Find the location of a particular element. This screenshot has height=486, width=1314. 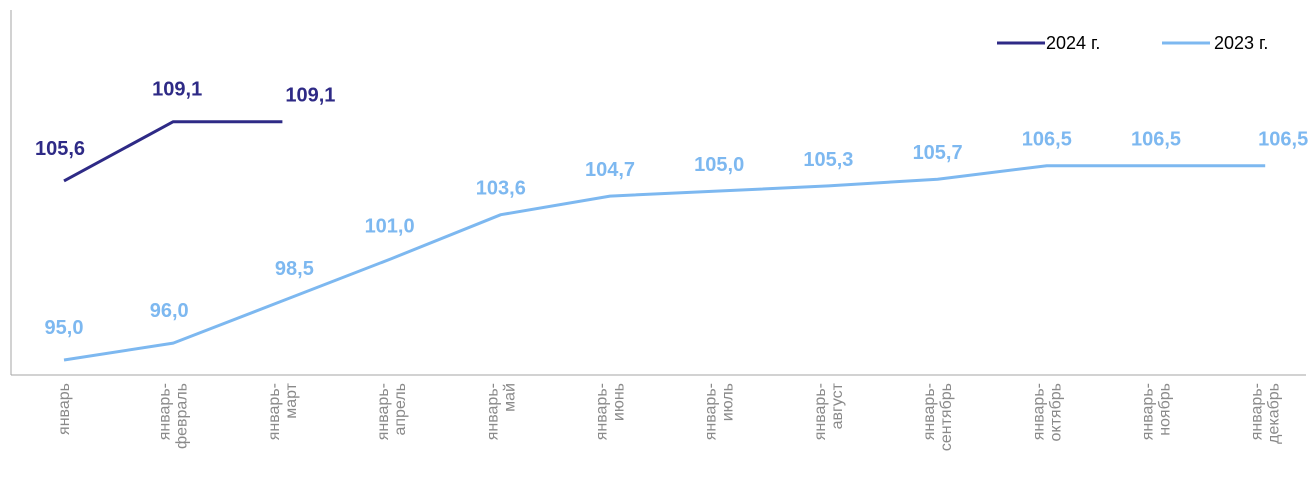

x-tick-label: январь-апрель is located at coordinates (392, 411).